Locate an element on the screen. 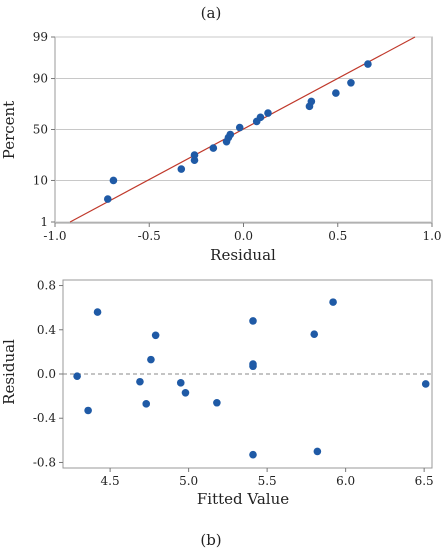 The image size is (443, 550). y-tick-label: 10 is located at coordinates (40, 180).